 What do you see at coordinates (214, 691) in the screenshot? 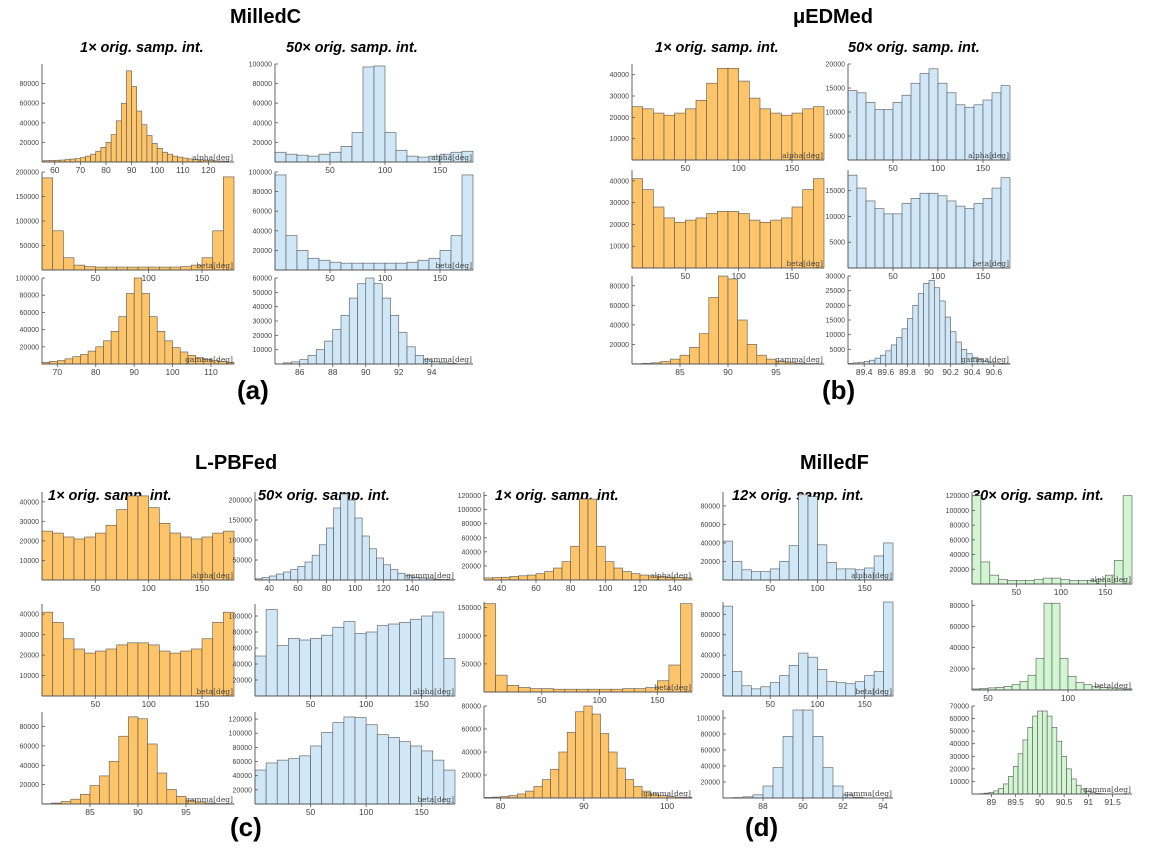
I see `x-axis-label: beta[deg]` at bounding box center [214, 691].